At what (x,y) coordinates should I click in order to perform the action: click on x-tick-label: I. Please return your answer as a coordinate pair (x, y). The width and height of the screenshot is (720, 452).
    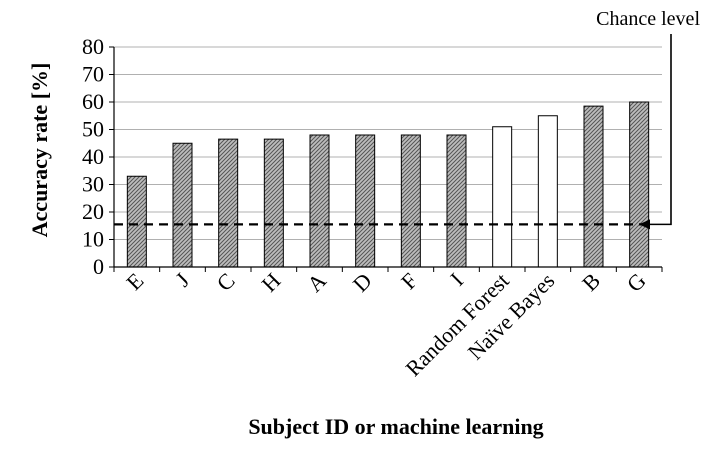
    Looking at the image, I should click on (456, 279).